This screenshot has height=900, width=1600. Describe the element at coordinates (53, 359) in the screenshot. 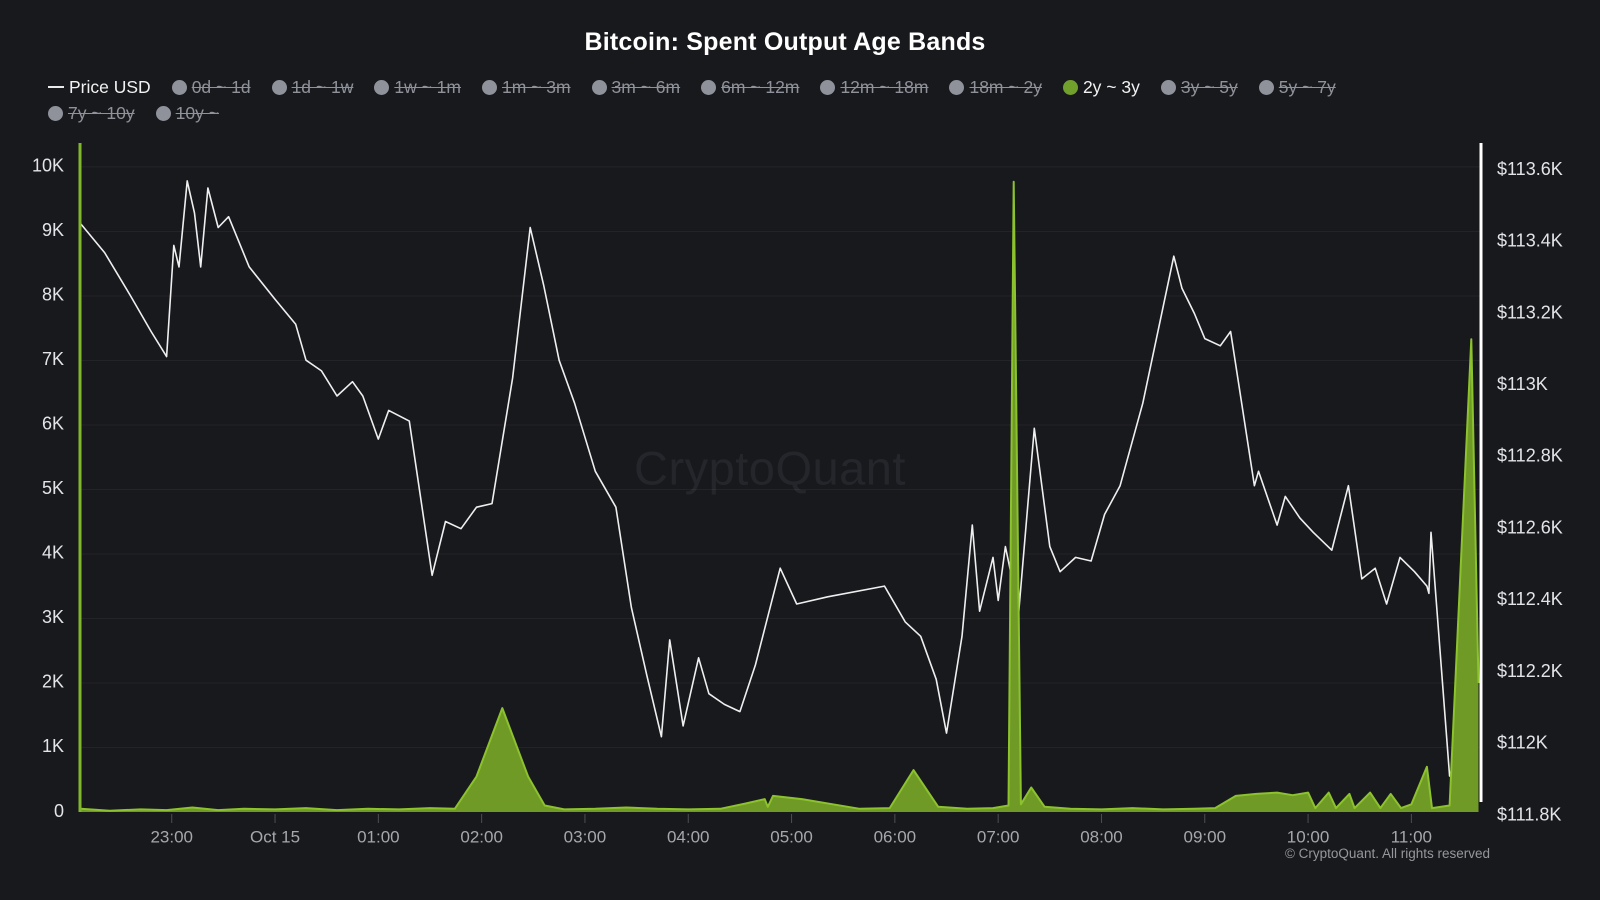

I see `left-axis-label: 7K` at that location.